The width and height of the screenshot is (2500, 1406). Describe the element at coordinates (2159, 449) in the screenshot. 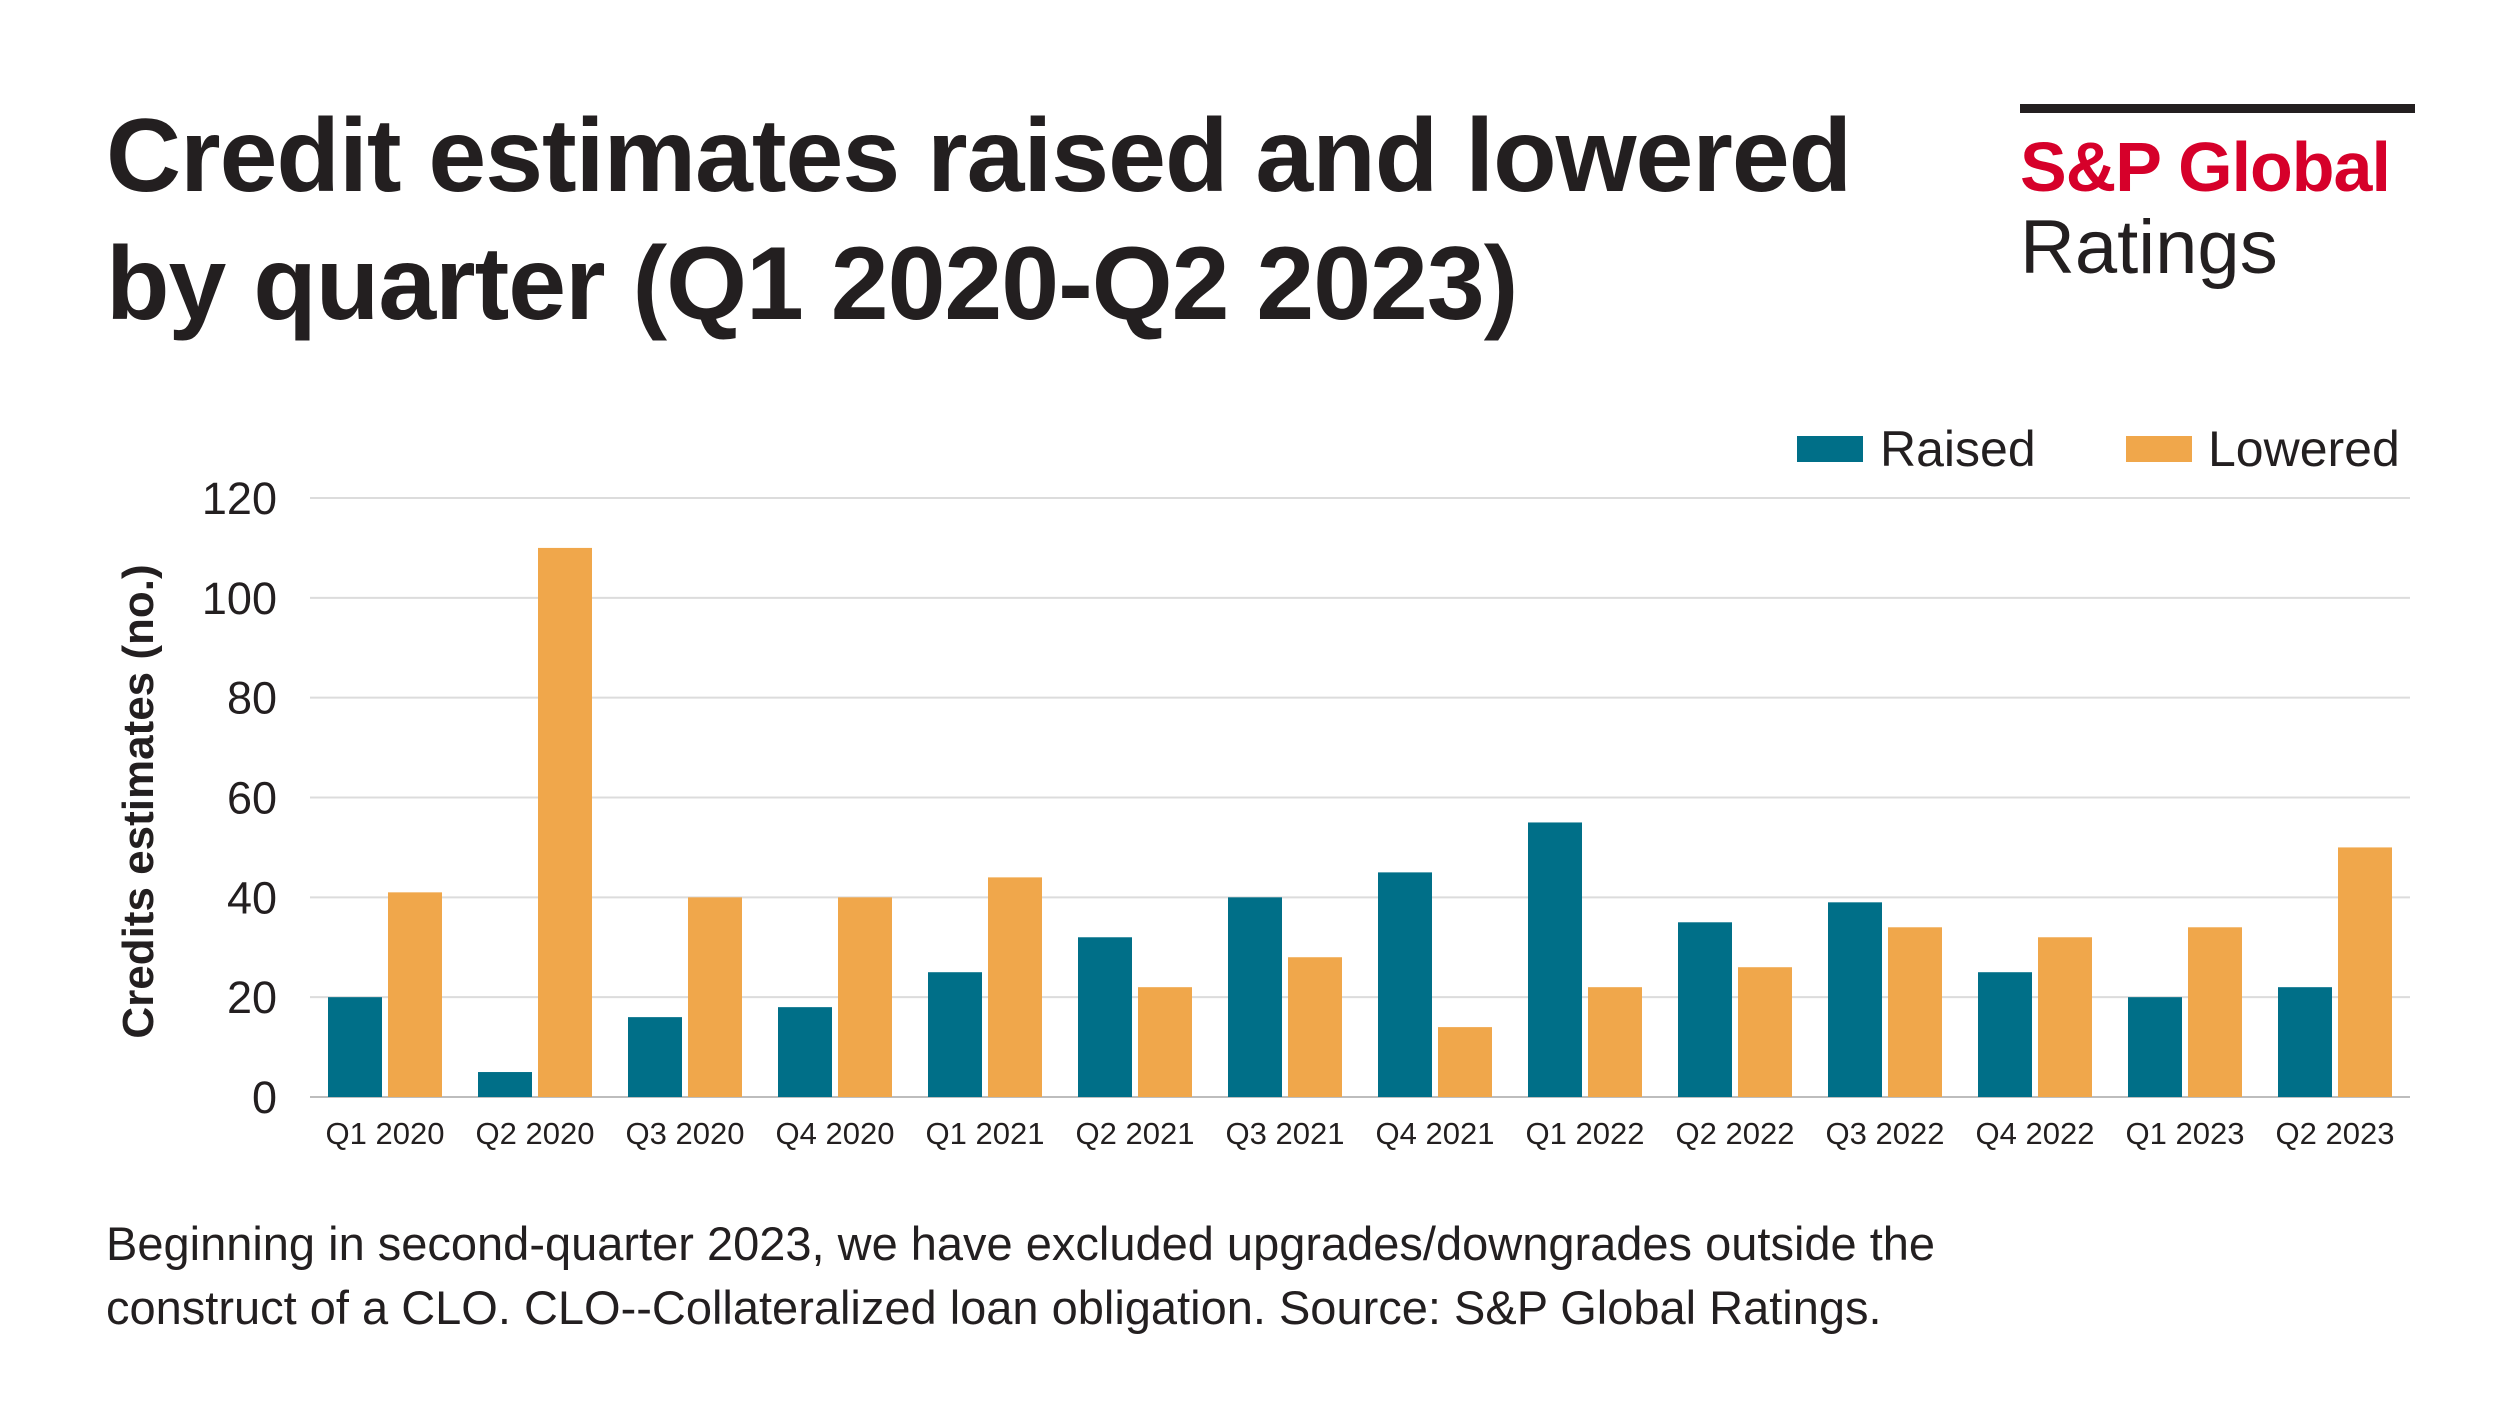

I see `legend-swatch-lowered` at that location.